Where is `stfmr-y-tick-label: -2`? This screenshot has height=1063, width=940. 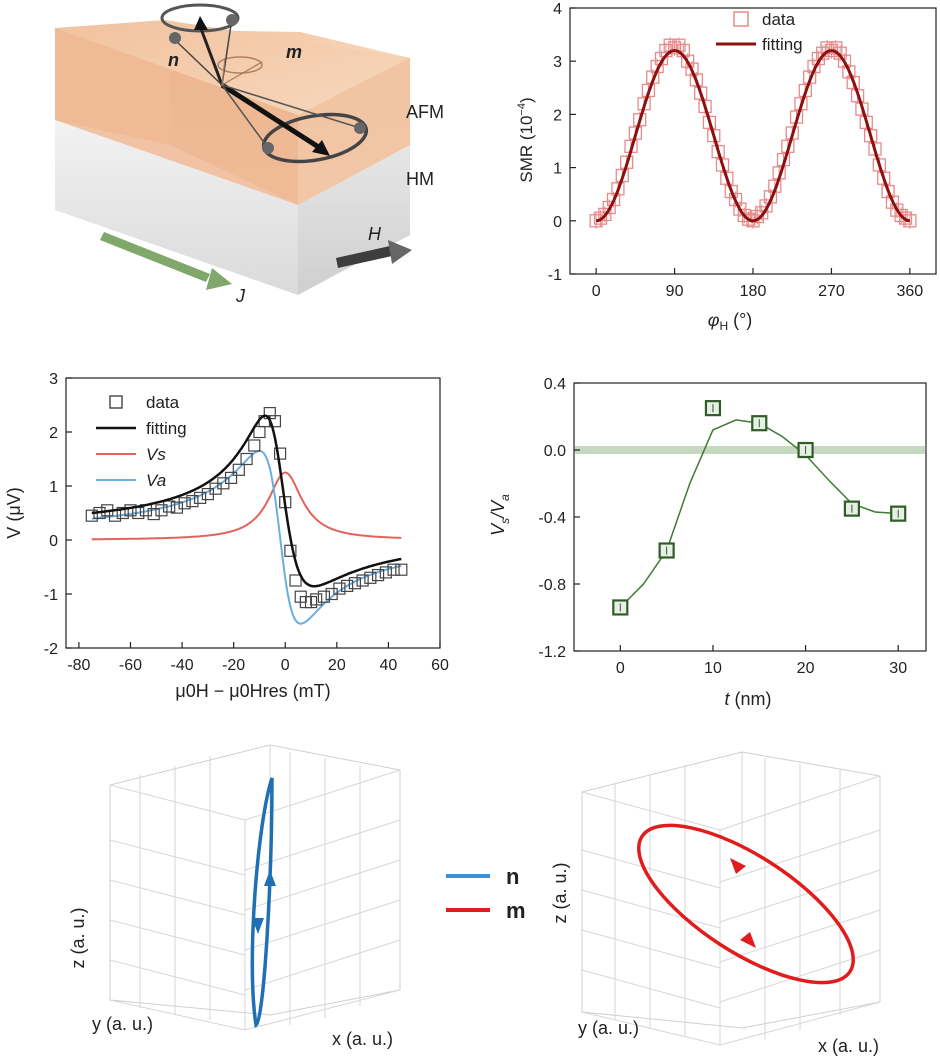 stfmr-y-tick-label: -2 is located at coordinates (51, 649).